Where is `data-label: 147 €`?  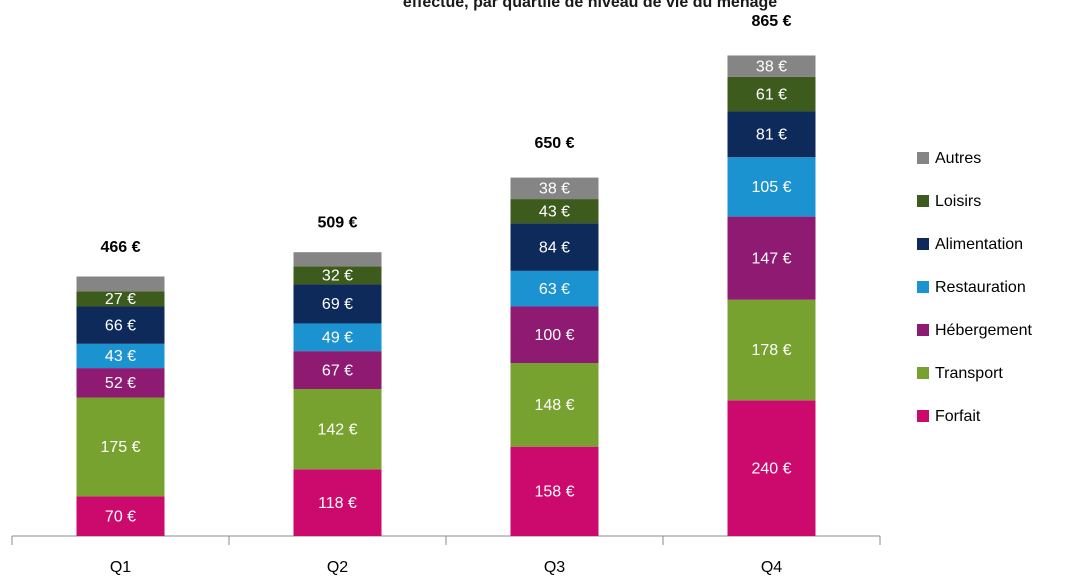 data-label: 147 € is located at coordinates (771, 258).